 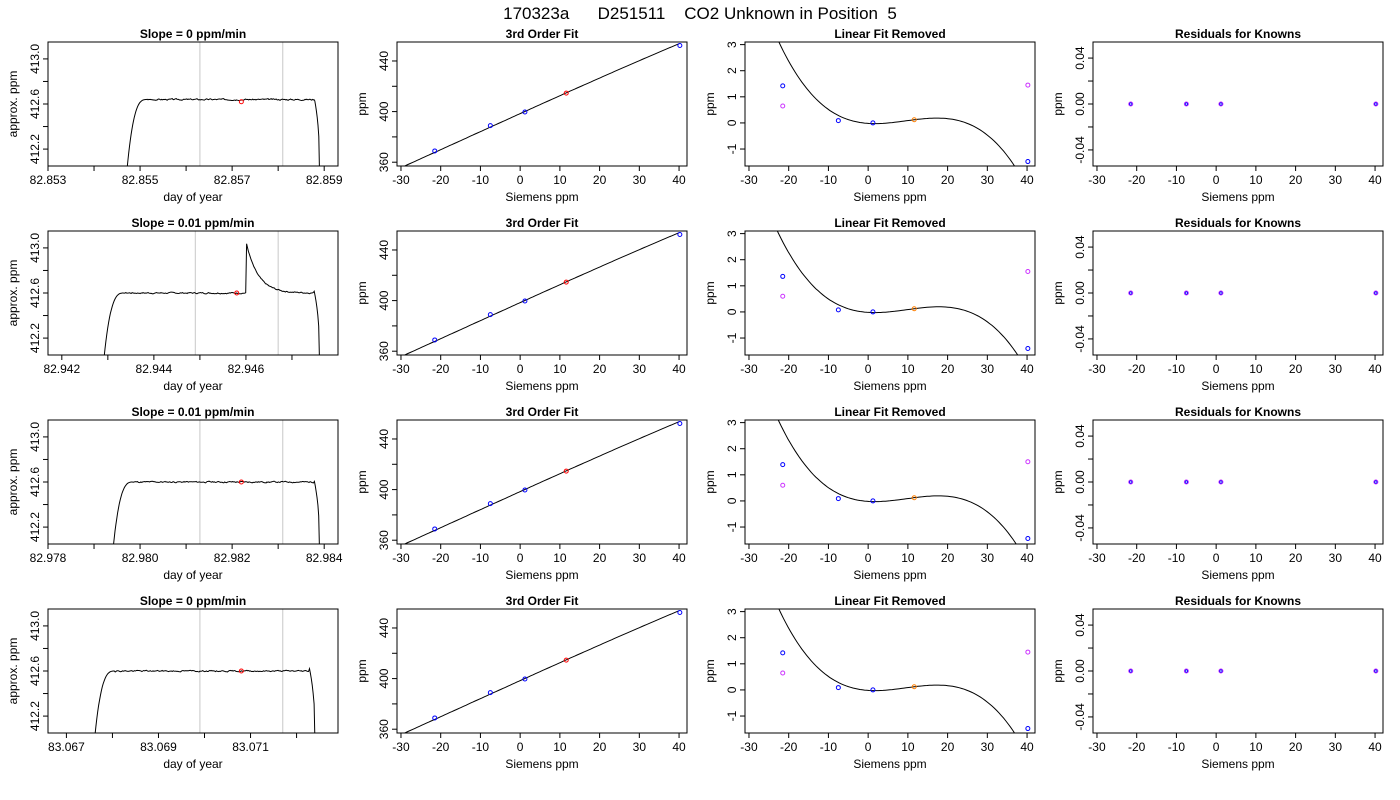 I want to click on secondary-point, so click(x=783, y=296).